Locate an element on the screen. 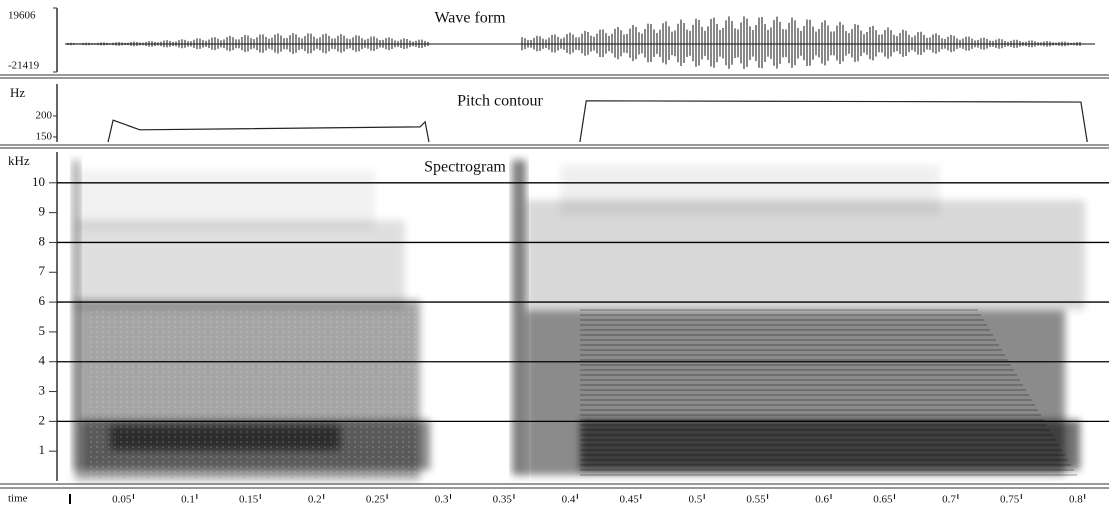 The height and width of the screenshot is (510, 1109). x-tick-label: 0.3 is located at coordinates (442, 500).